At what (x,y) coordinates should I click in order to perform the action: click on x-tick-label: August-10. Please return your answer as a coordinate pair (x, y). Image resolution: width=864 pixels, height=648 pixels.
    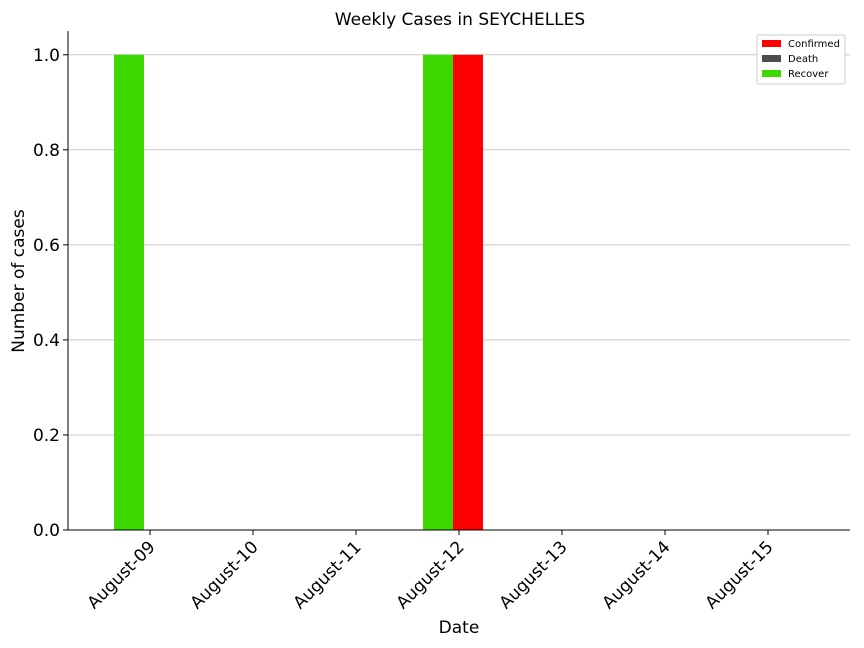
    Looking at the image, I should click on (225, 575).